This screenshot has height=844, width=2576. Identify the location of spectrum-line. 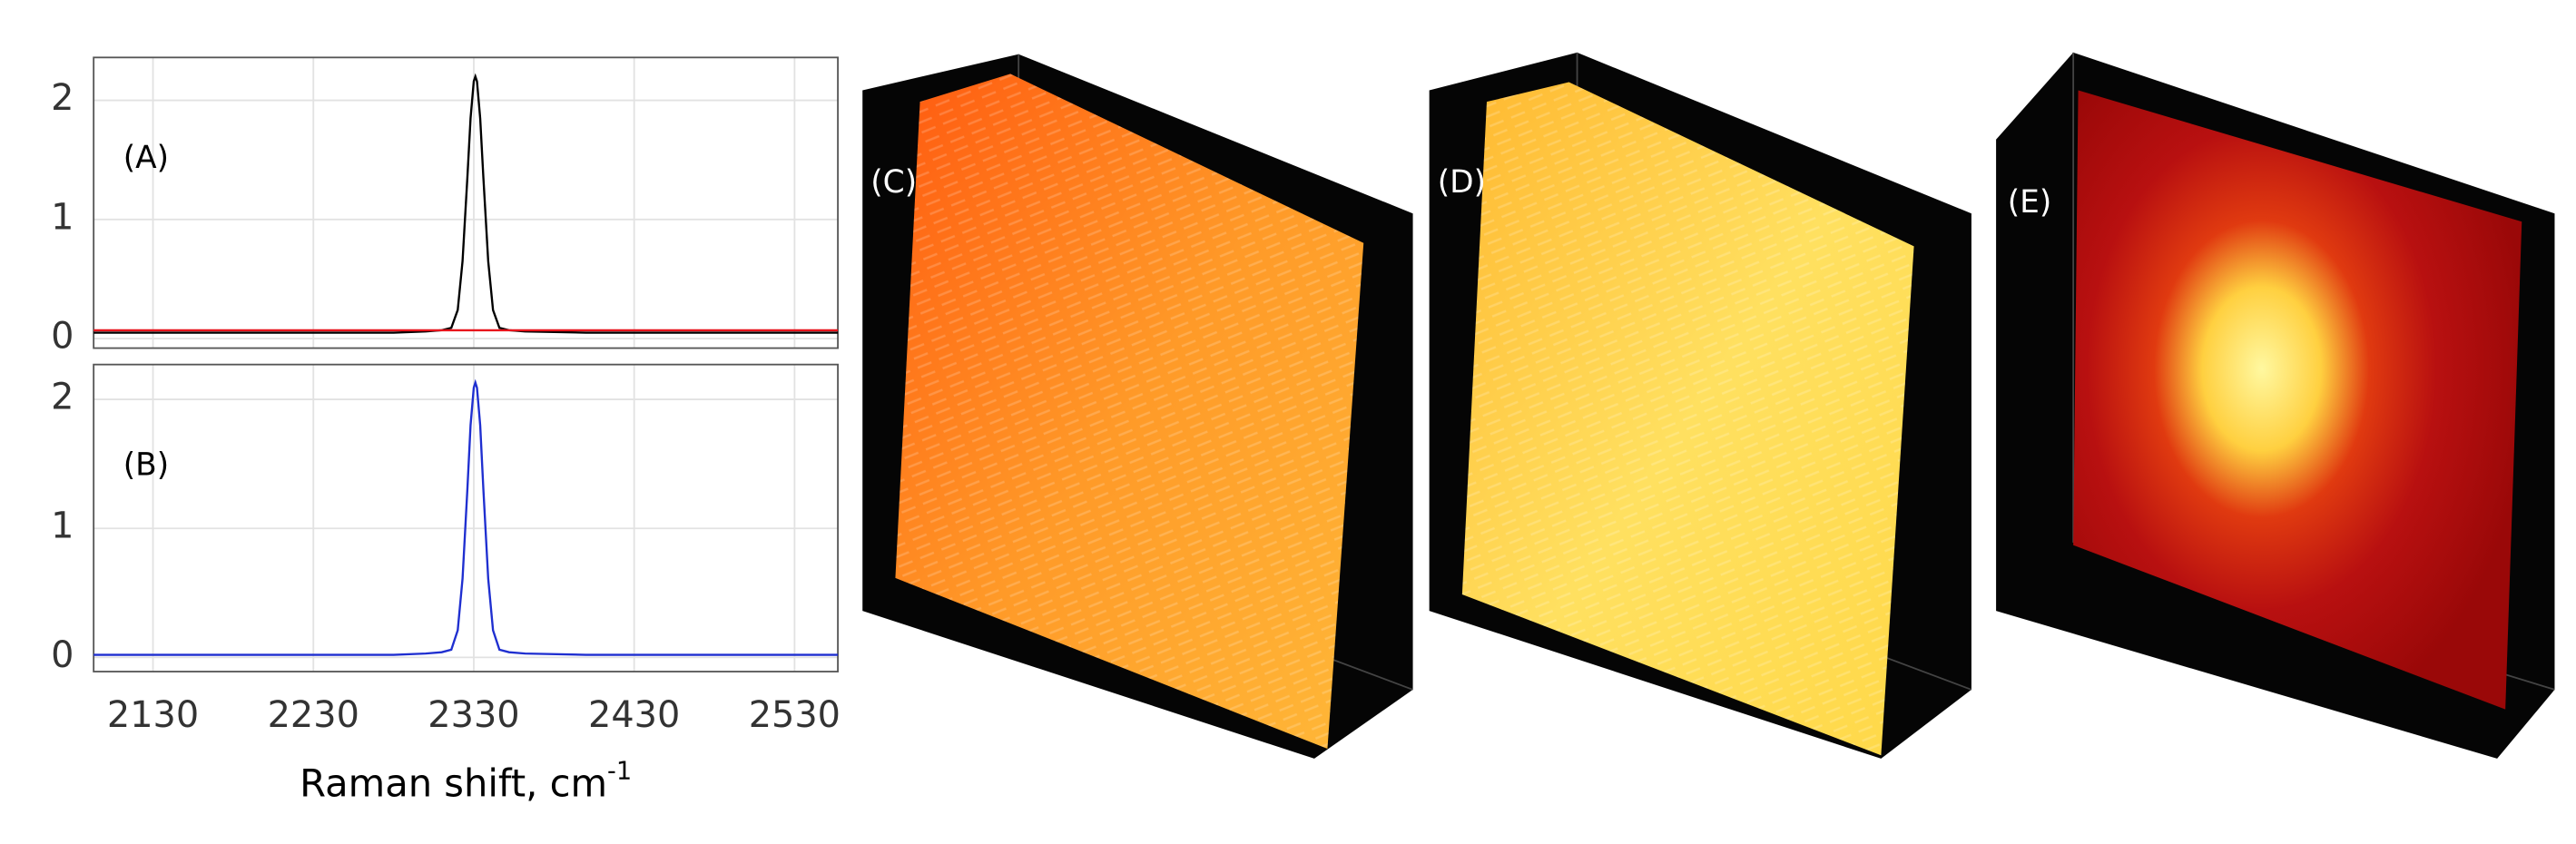
(466, 517).